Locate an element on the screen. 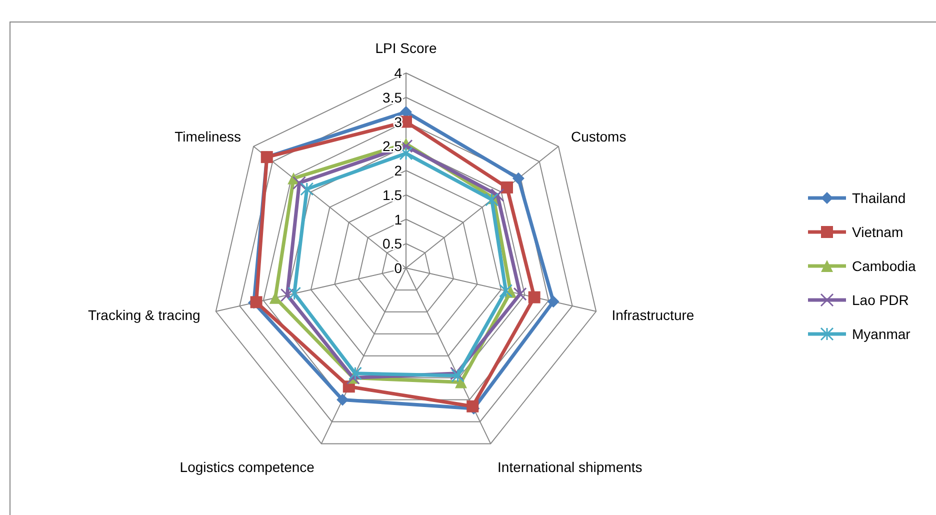 The width and height of the screenshot is (936, 515). spoke-label: Timeliness is located at coordinates (208, 136).